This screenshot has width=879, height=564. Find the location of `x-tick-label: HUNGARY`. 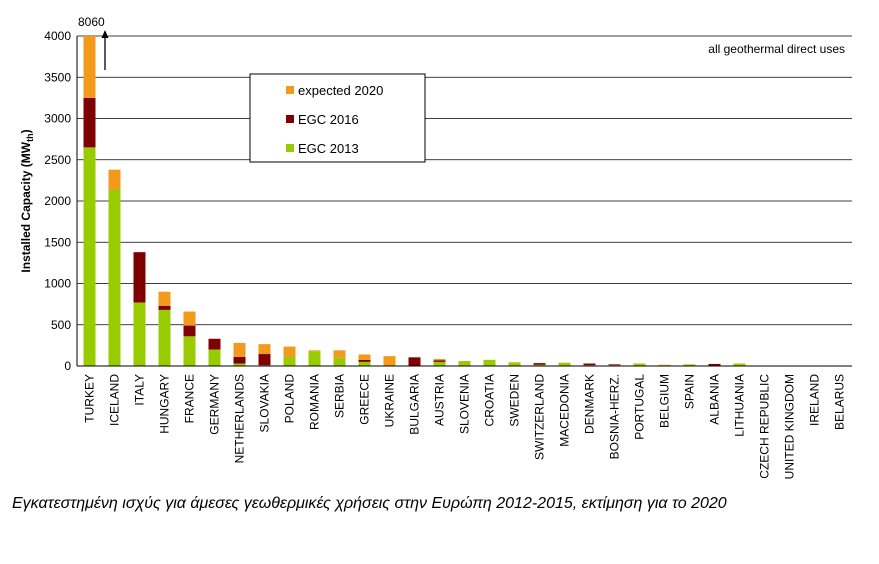

x-tick-label: HUNGARY is located at coordinates (165, 404).